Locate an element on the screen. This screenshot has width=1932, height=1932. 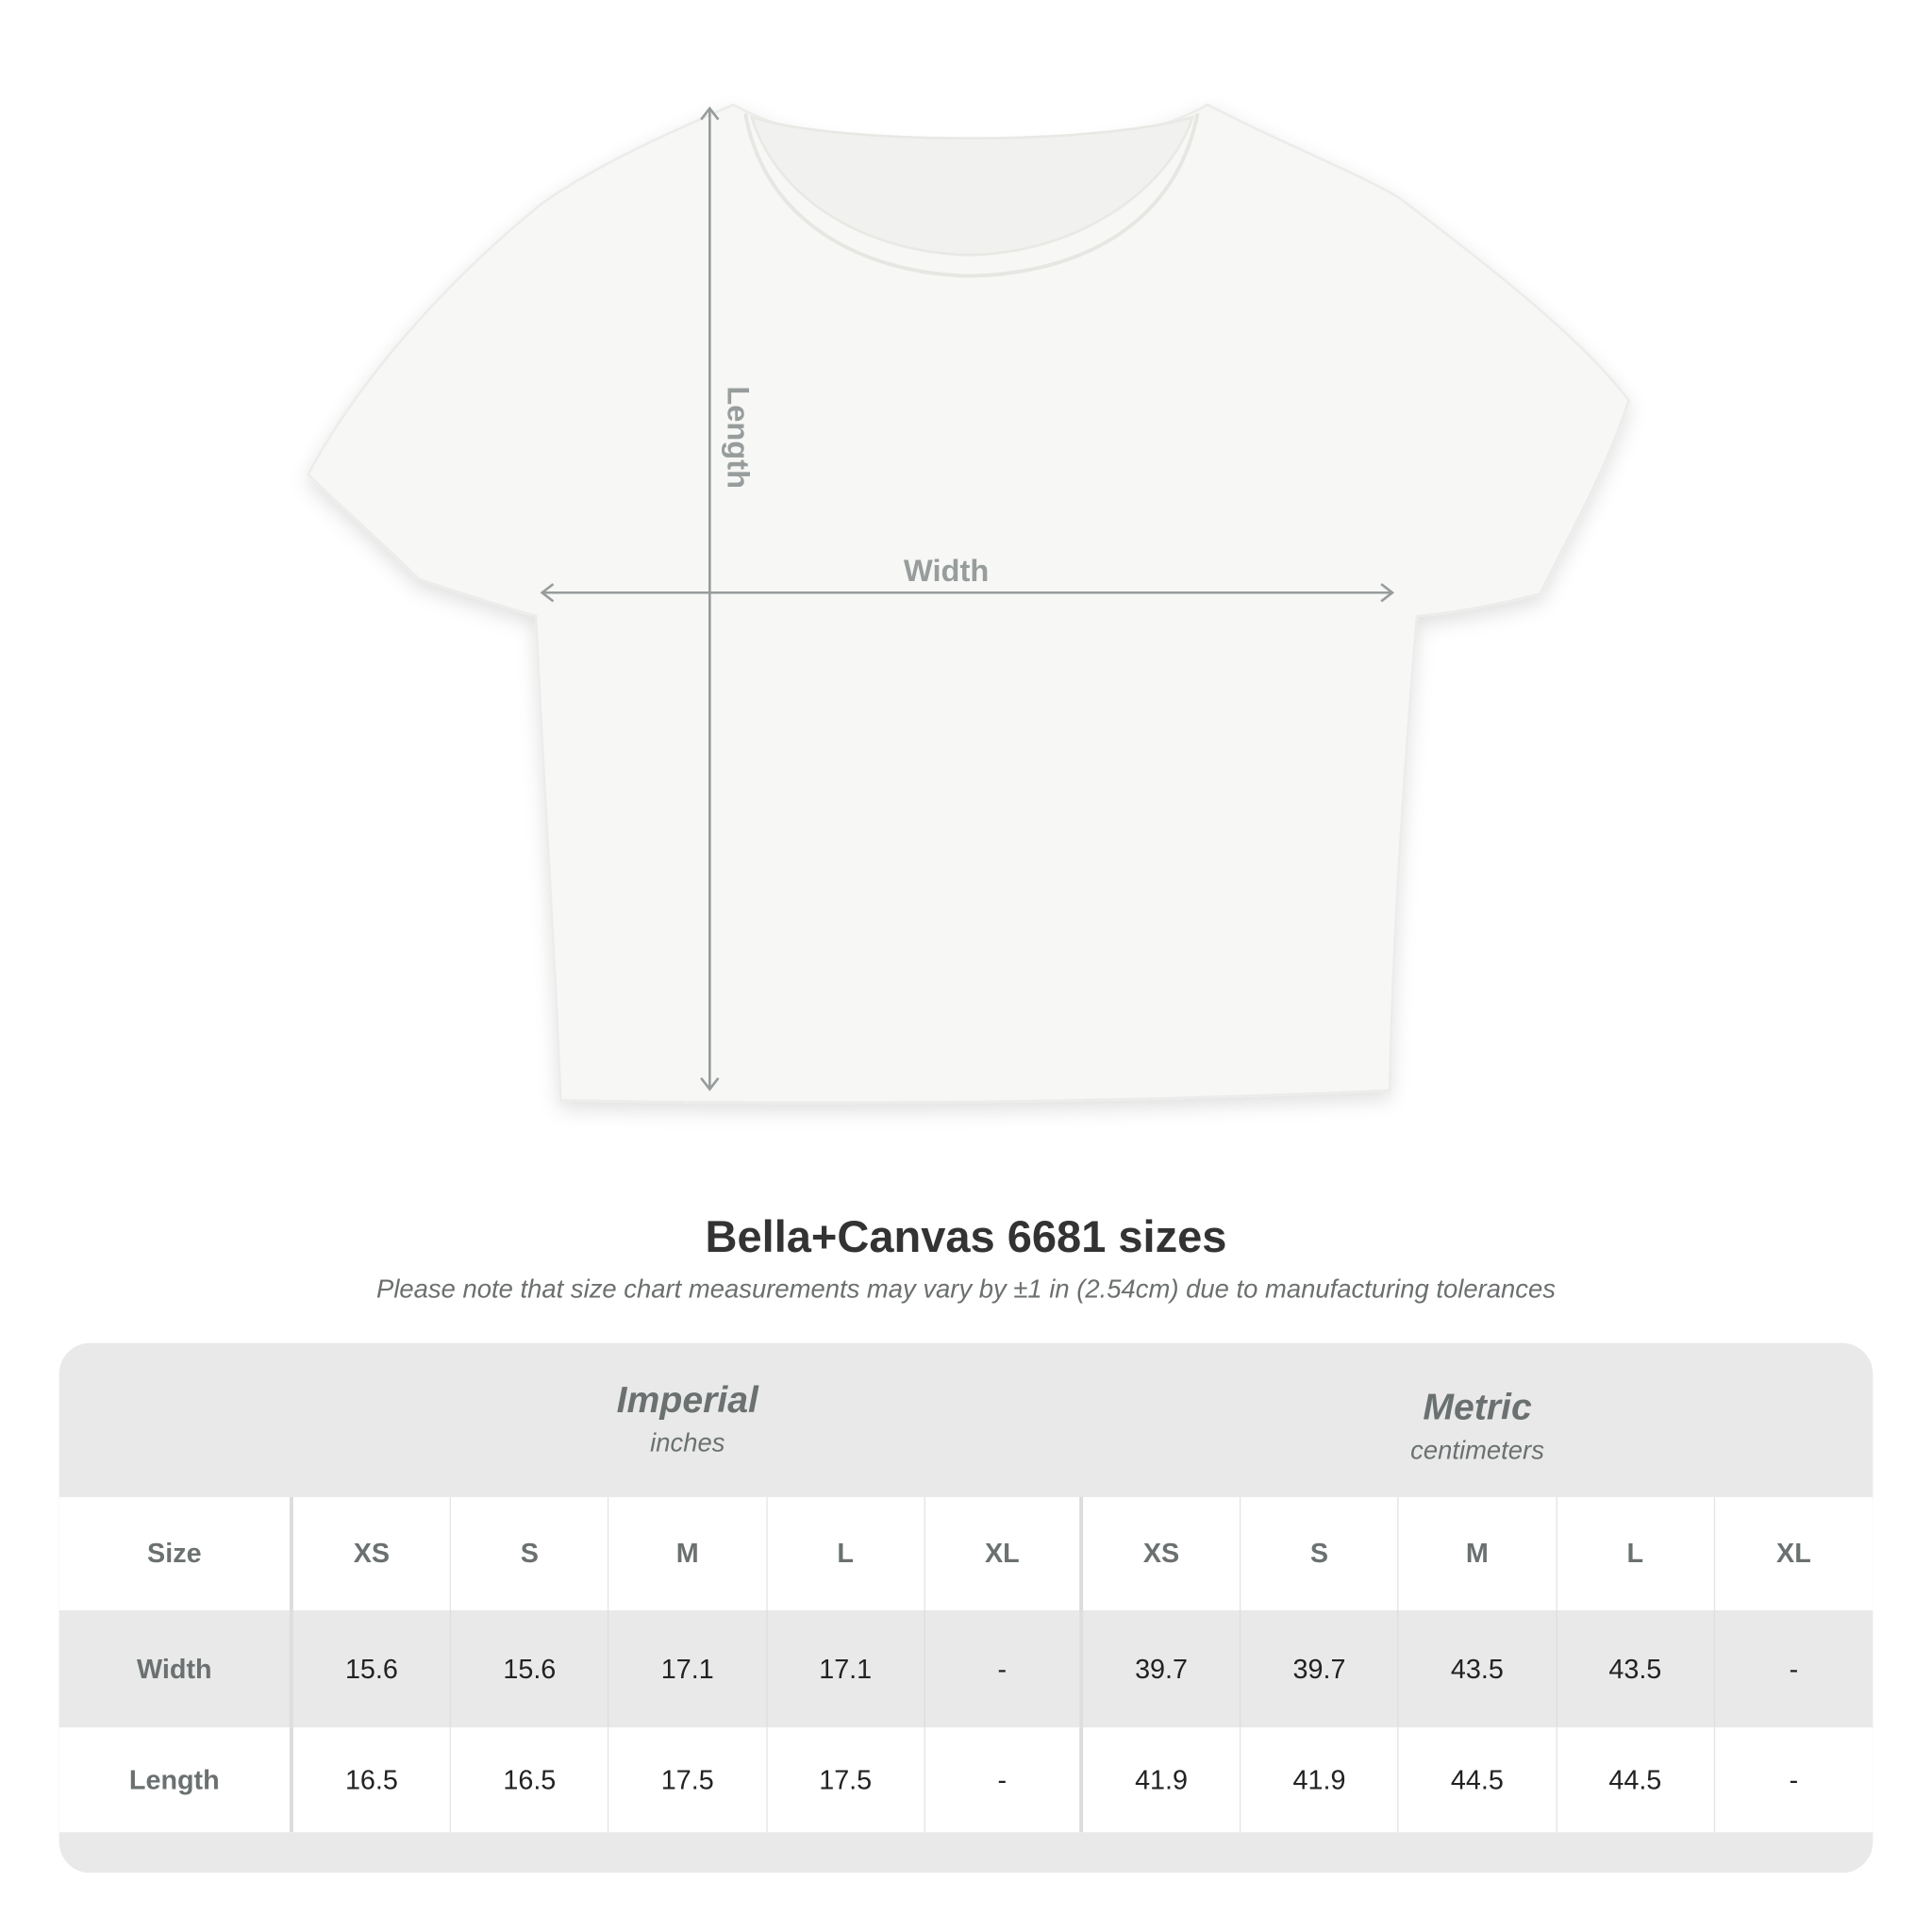
imperial-unit: inches is located at coordinates (687, 1444).